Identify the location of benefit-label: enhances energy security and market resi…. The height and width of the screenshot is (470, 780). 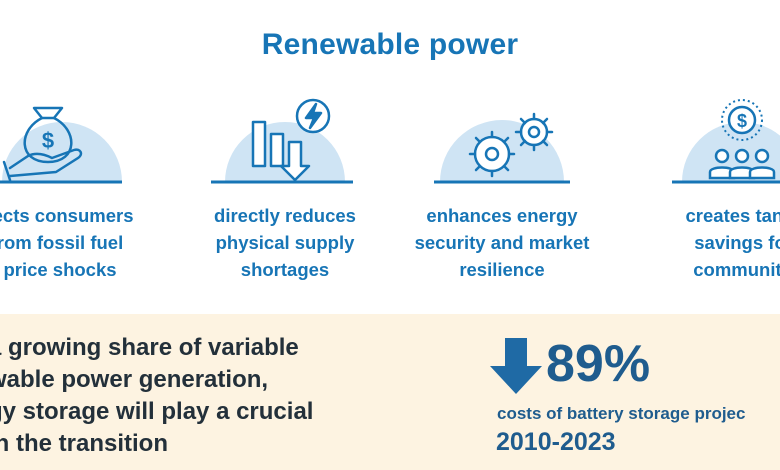
(502, 242).